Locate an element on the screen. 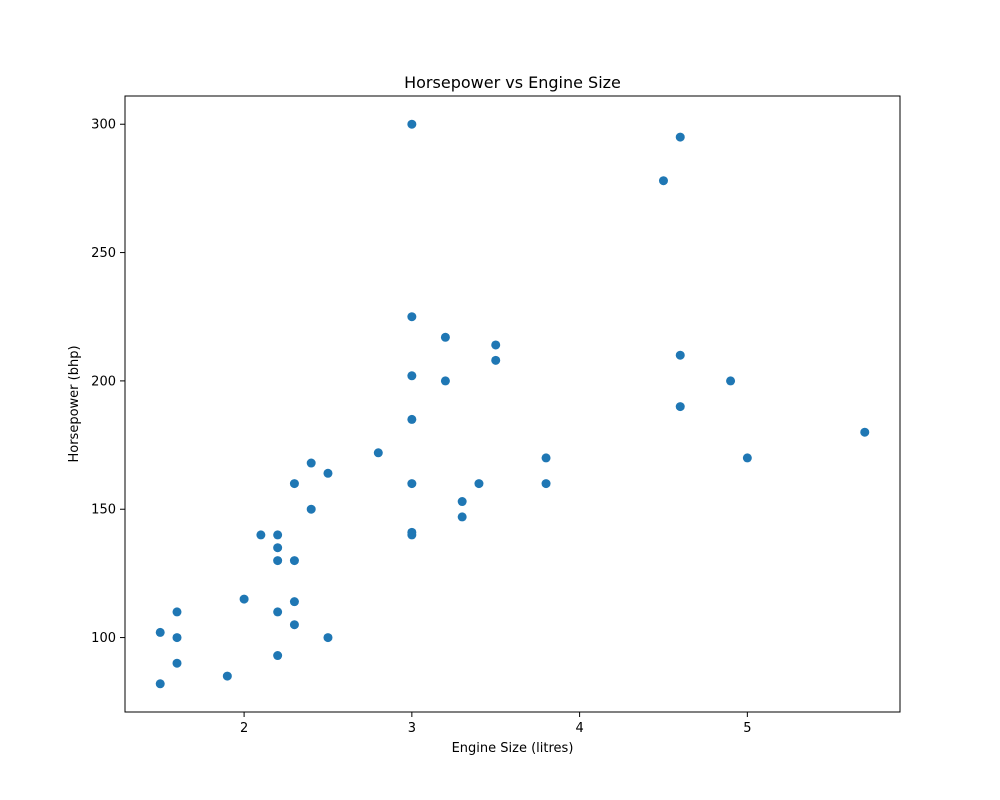  x-axis: 2 3 4 5 is located at coordinates (495, 724).